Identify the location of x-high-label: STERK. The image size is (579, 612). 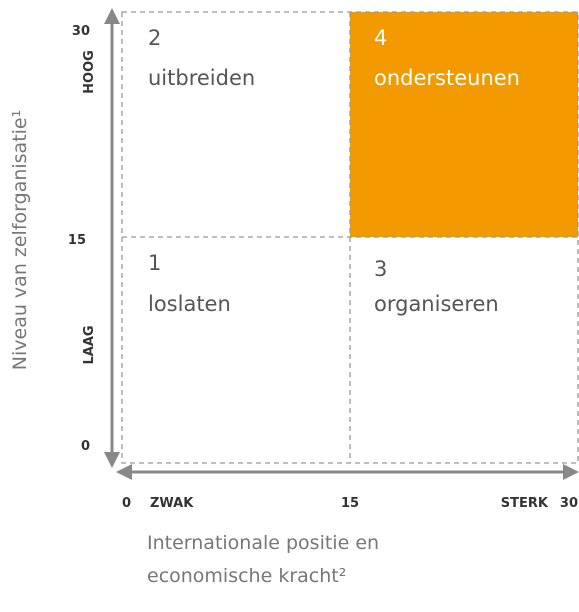
(525, 503).